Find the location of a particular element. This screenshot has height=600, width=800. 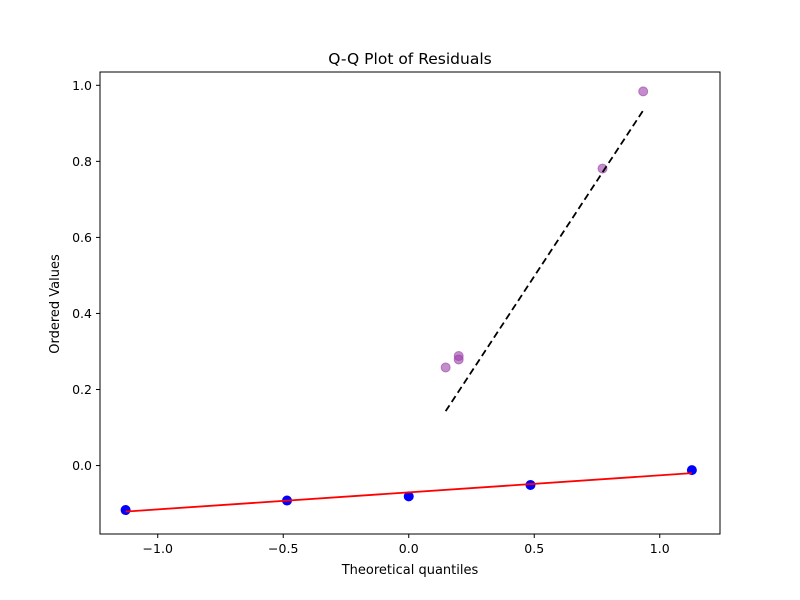

x-axis-label: Theoretical quantiles is located at coordinates (410, 570).